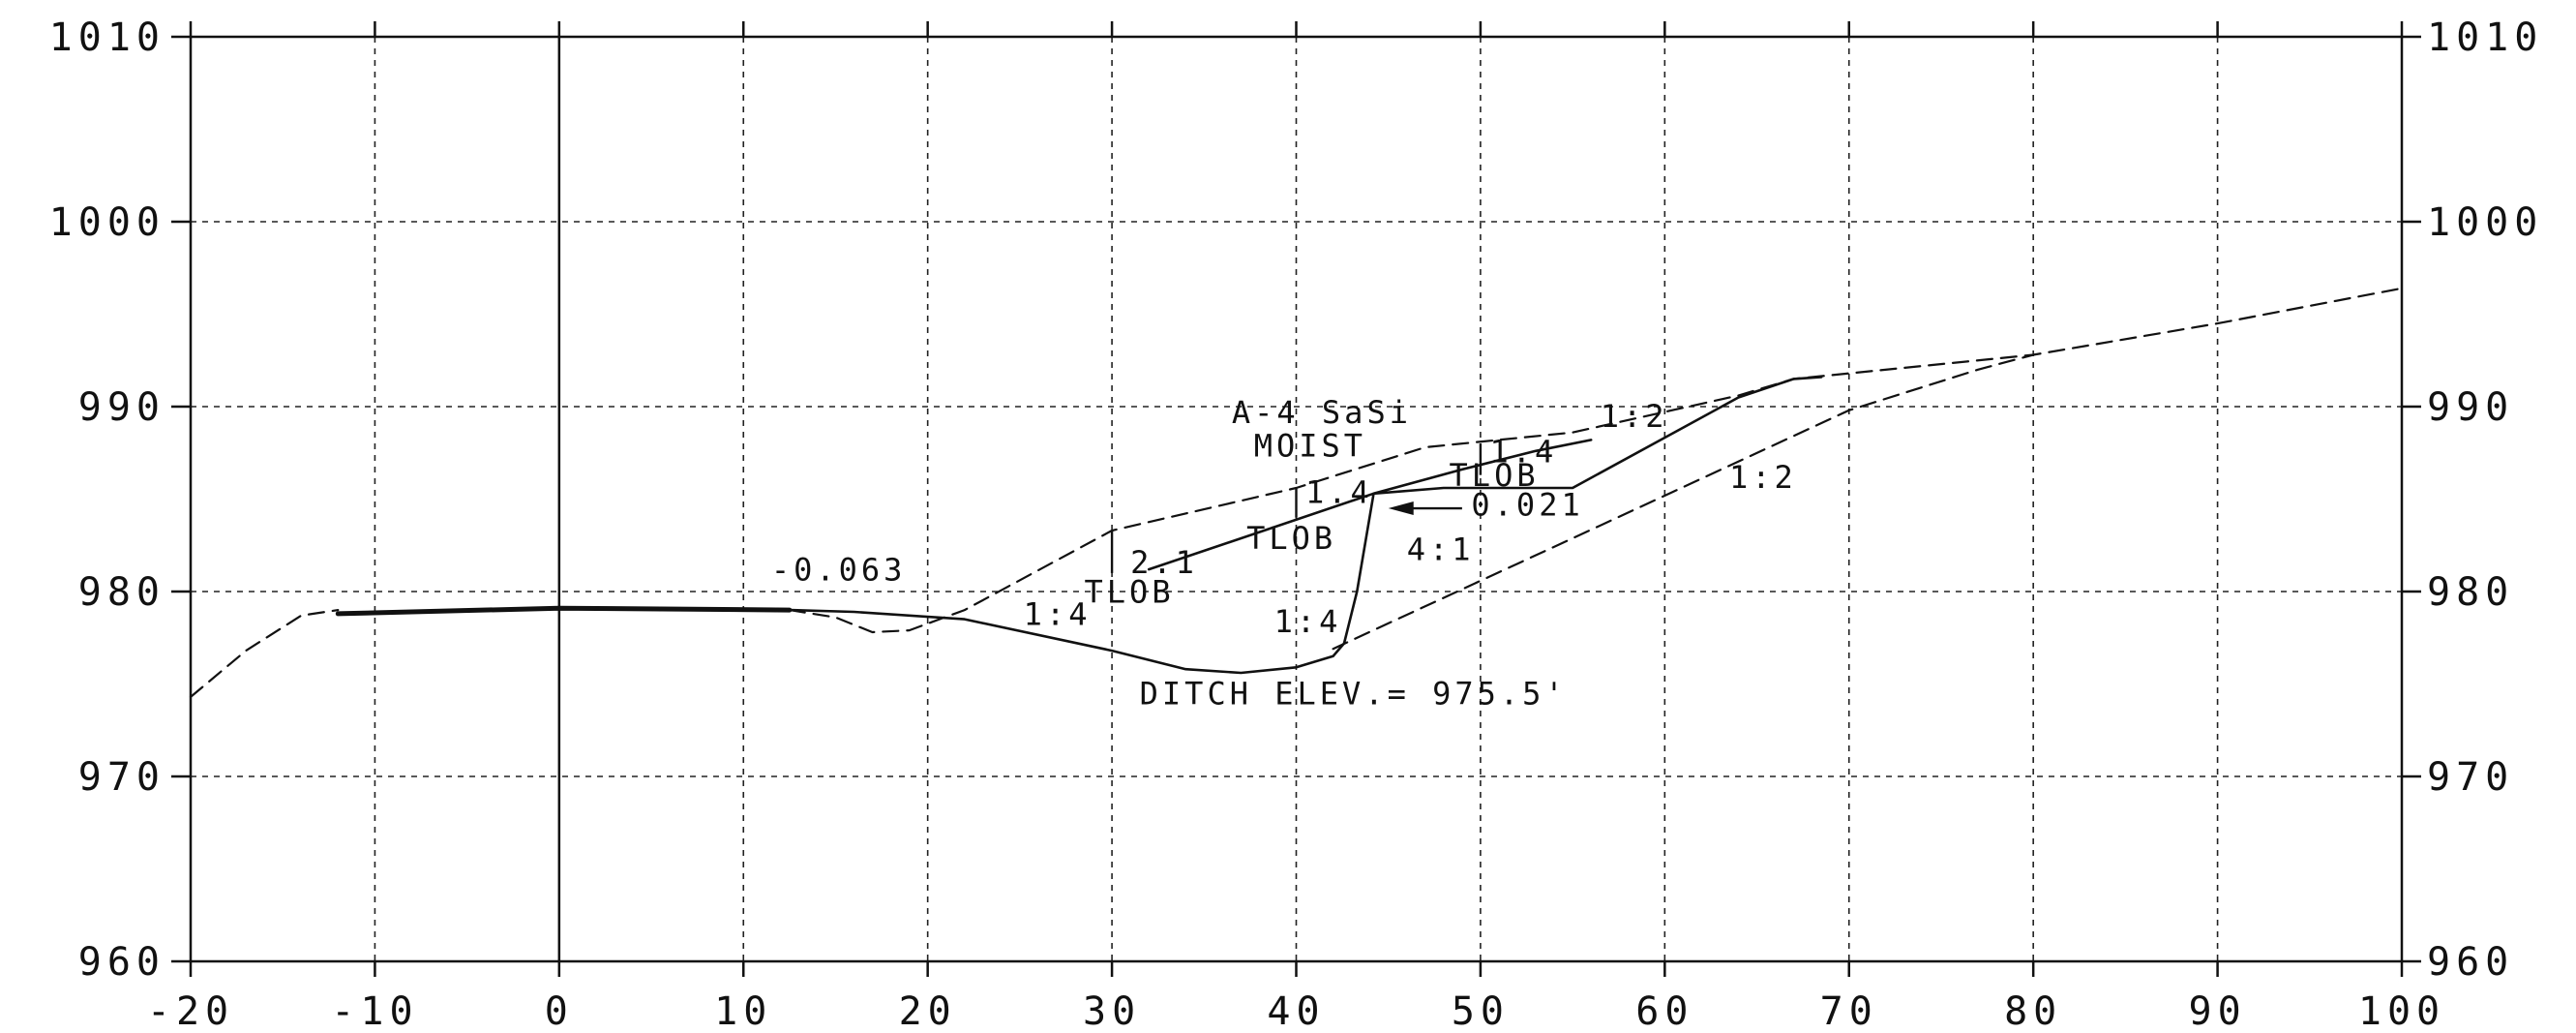 This screenshot has height=1033, width=2576. Describe the element at coordinates (928, 1011) in the screenshot. I see `x-tick-label: 20` at that location.